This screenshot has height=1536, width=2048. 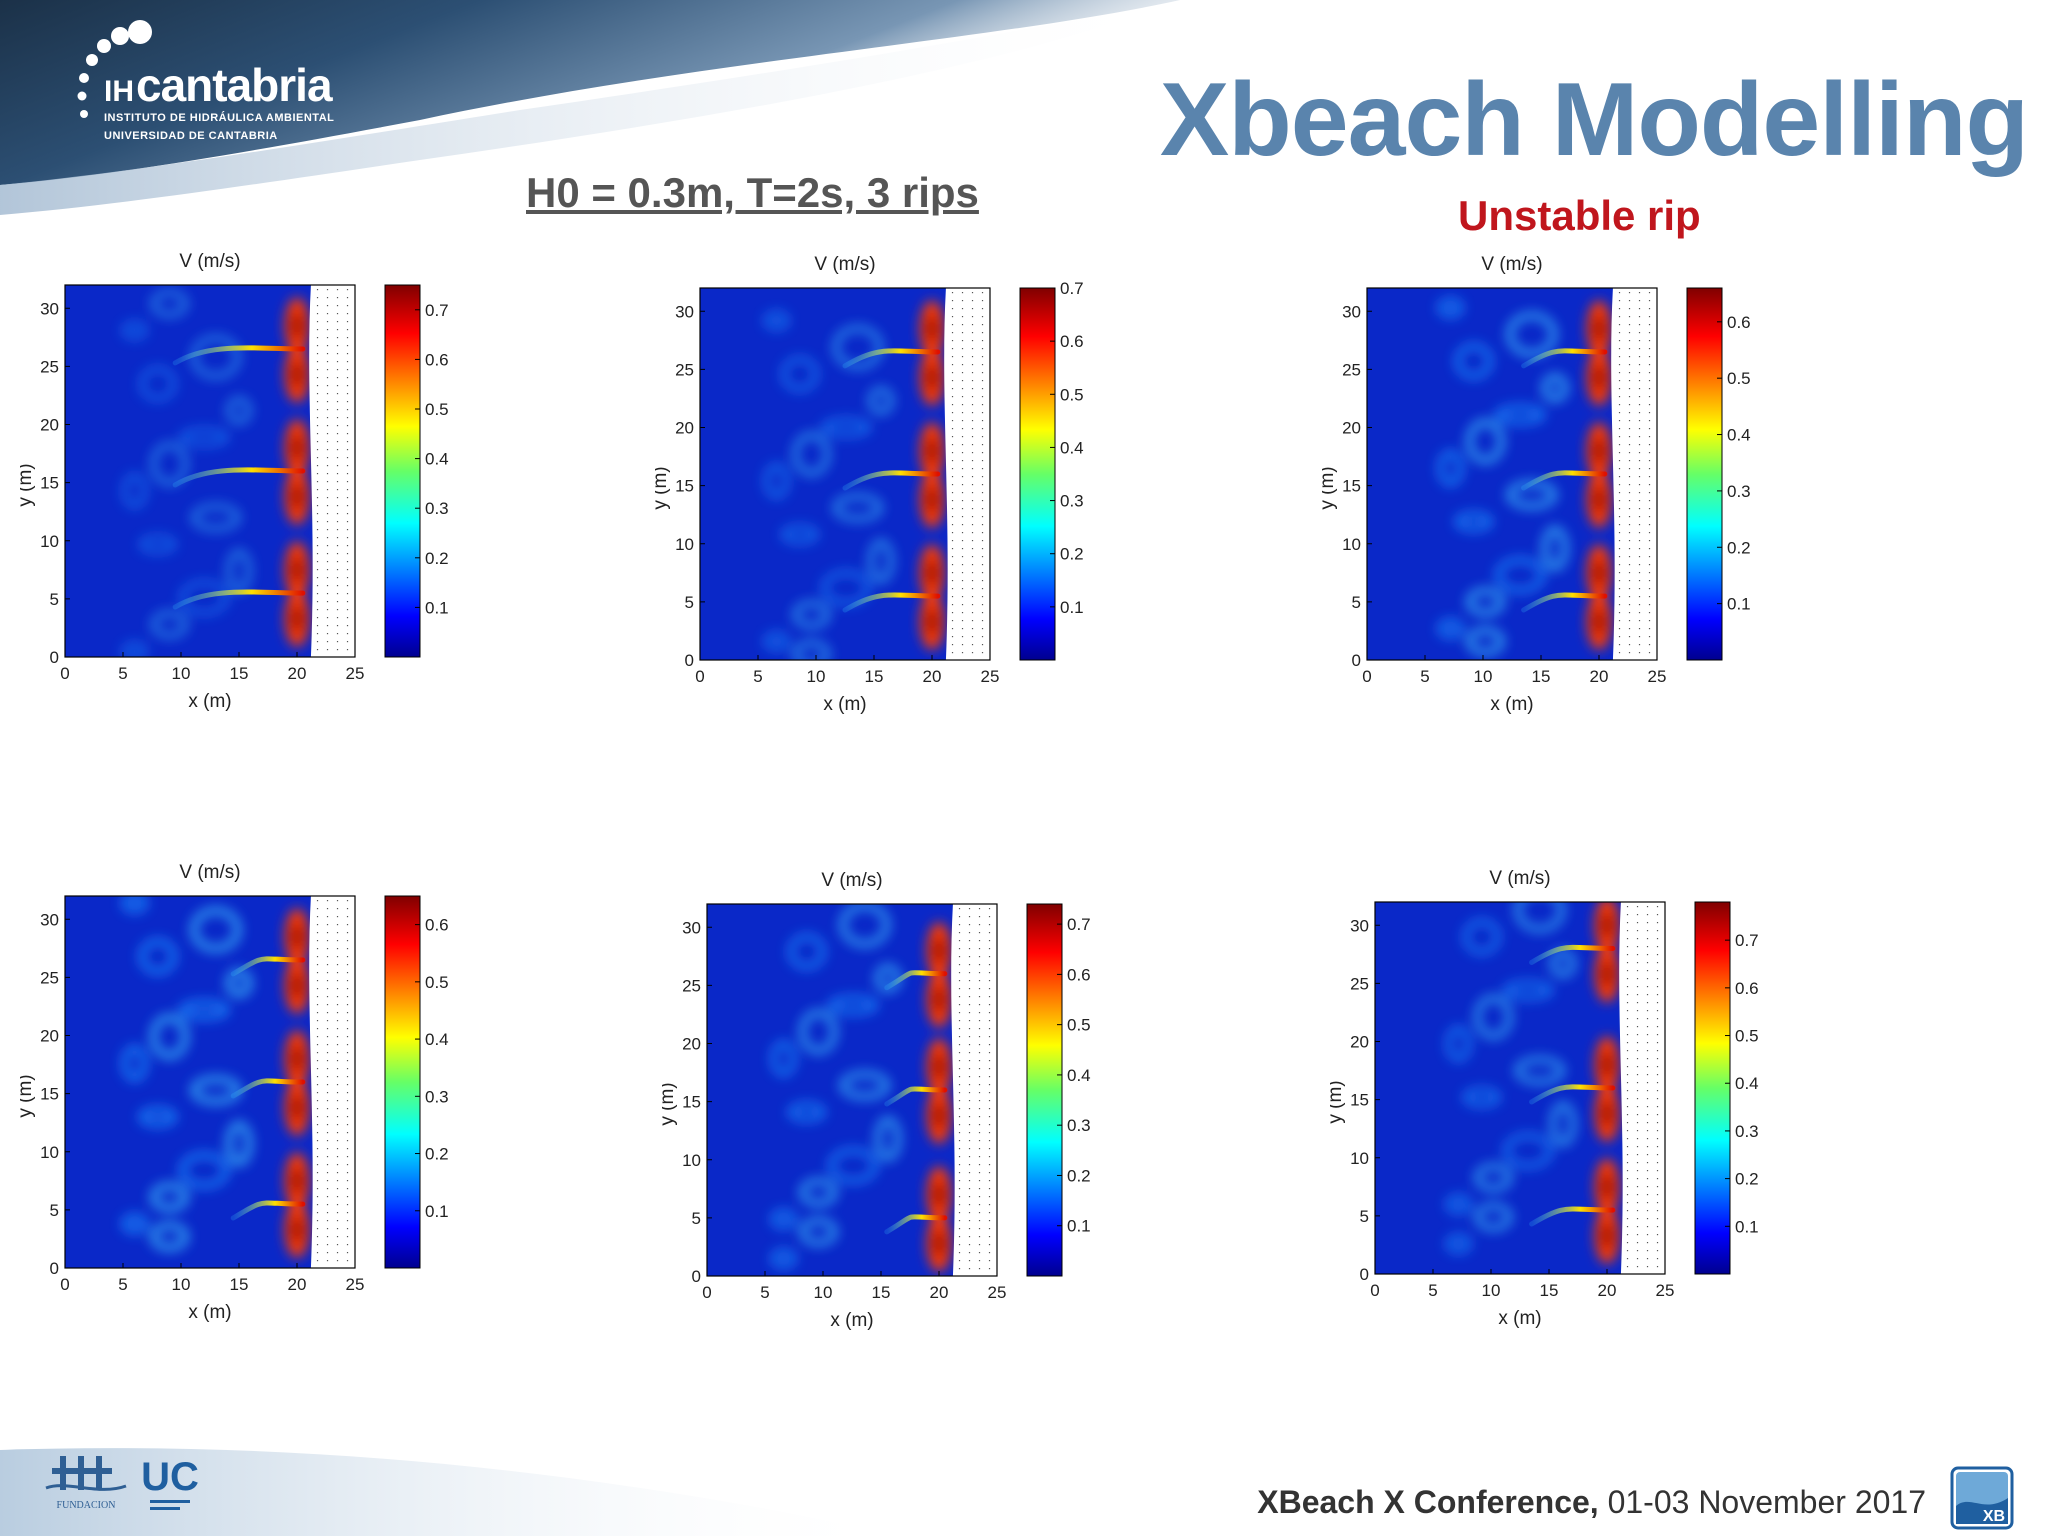 I want to click on plot-frame, so click(x=210, y=471).